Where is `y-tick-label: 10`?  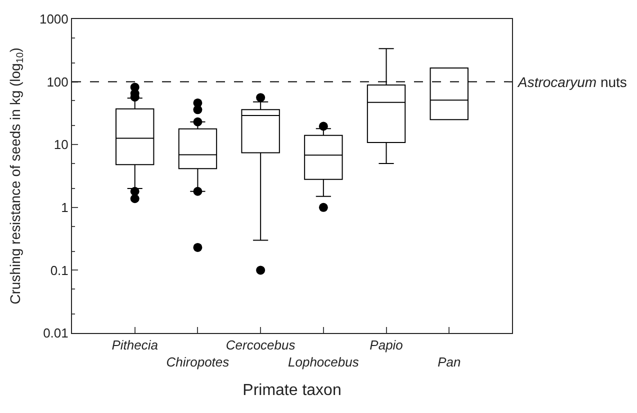 y-tick-label: 10 is located at coordinates (61, 144).